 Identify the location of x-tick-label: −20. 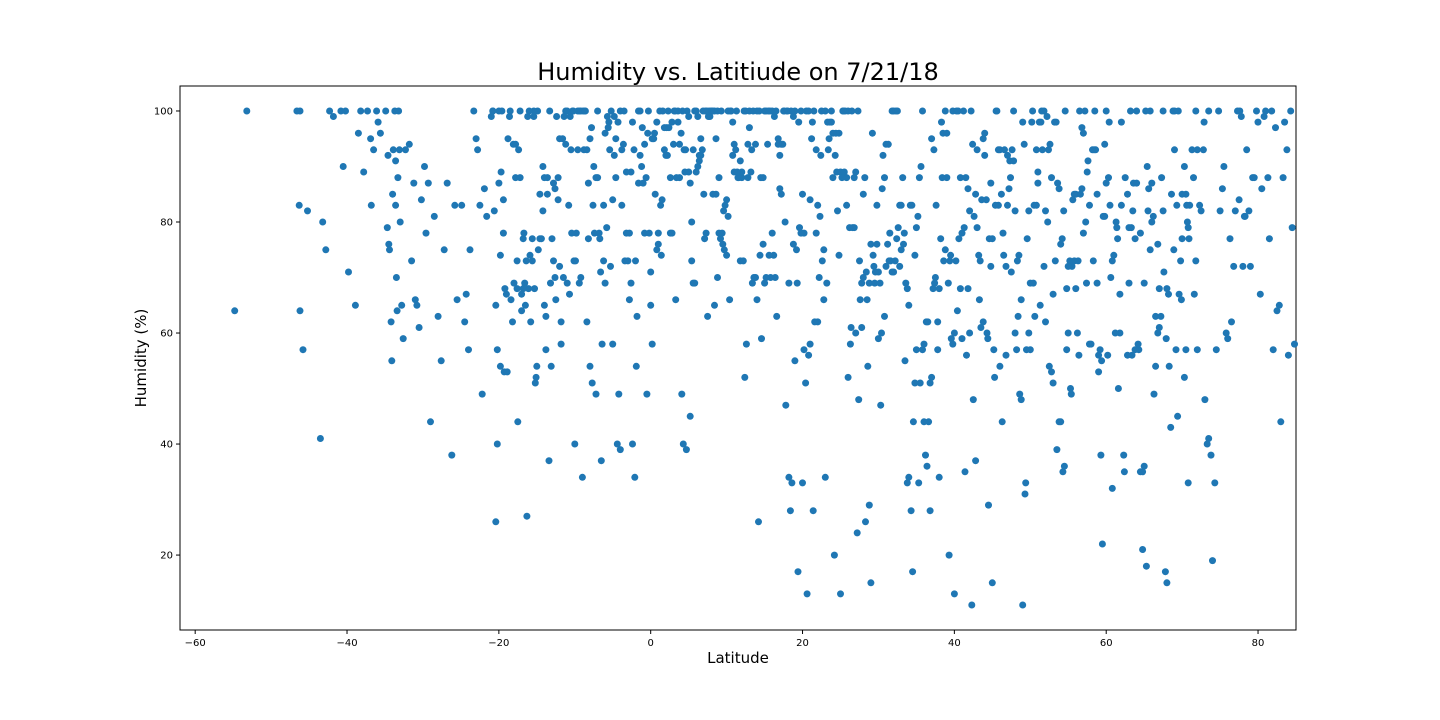
(498, 643).